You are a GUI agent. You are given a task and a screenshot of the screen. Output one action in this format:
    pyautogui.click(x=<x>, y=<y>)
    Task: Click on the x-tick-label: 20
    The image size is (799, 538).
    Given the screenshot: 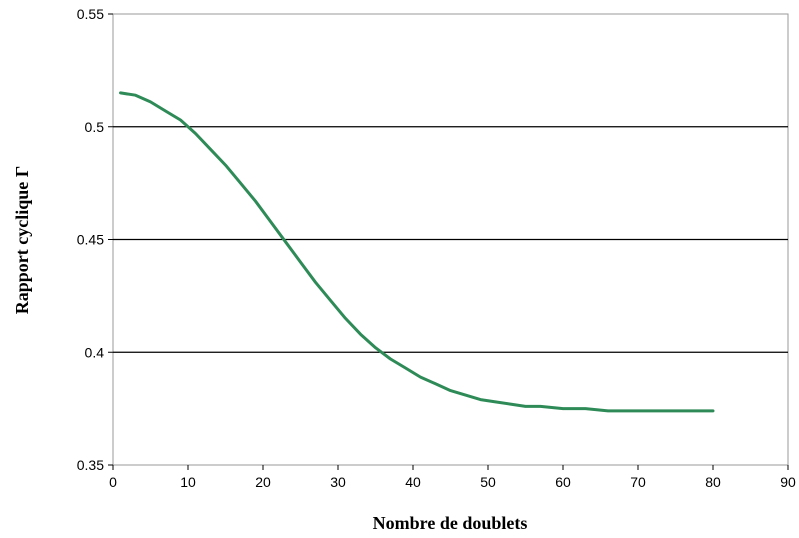 What is the action you would take?
    pyautogui.click(x=263, y=482)
    